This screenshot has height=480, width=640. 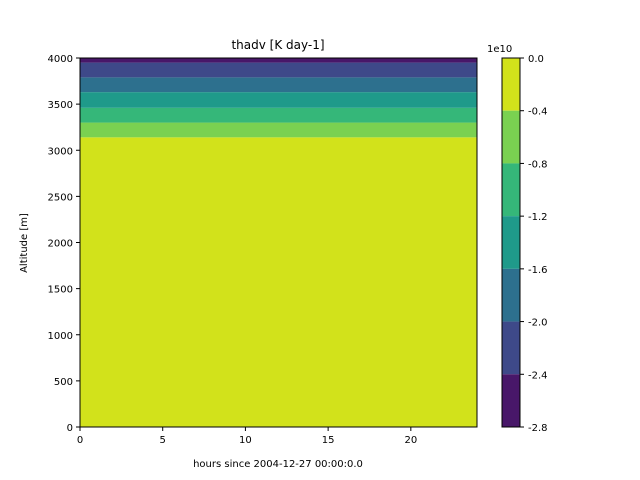 I want to click on colorbar-tick-label-2: -0.8, so click(x=538, y=164).